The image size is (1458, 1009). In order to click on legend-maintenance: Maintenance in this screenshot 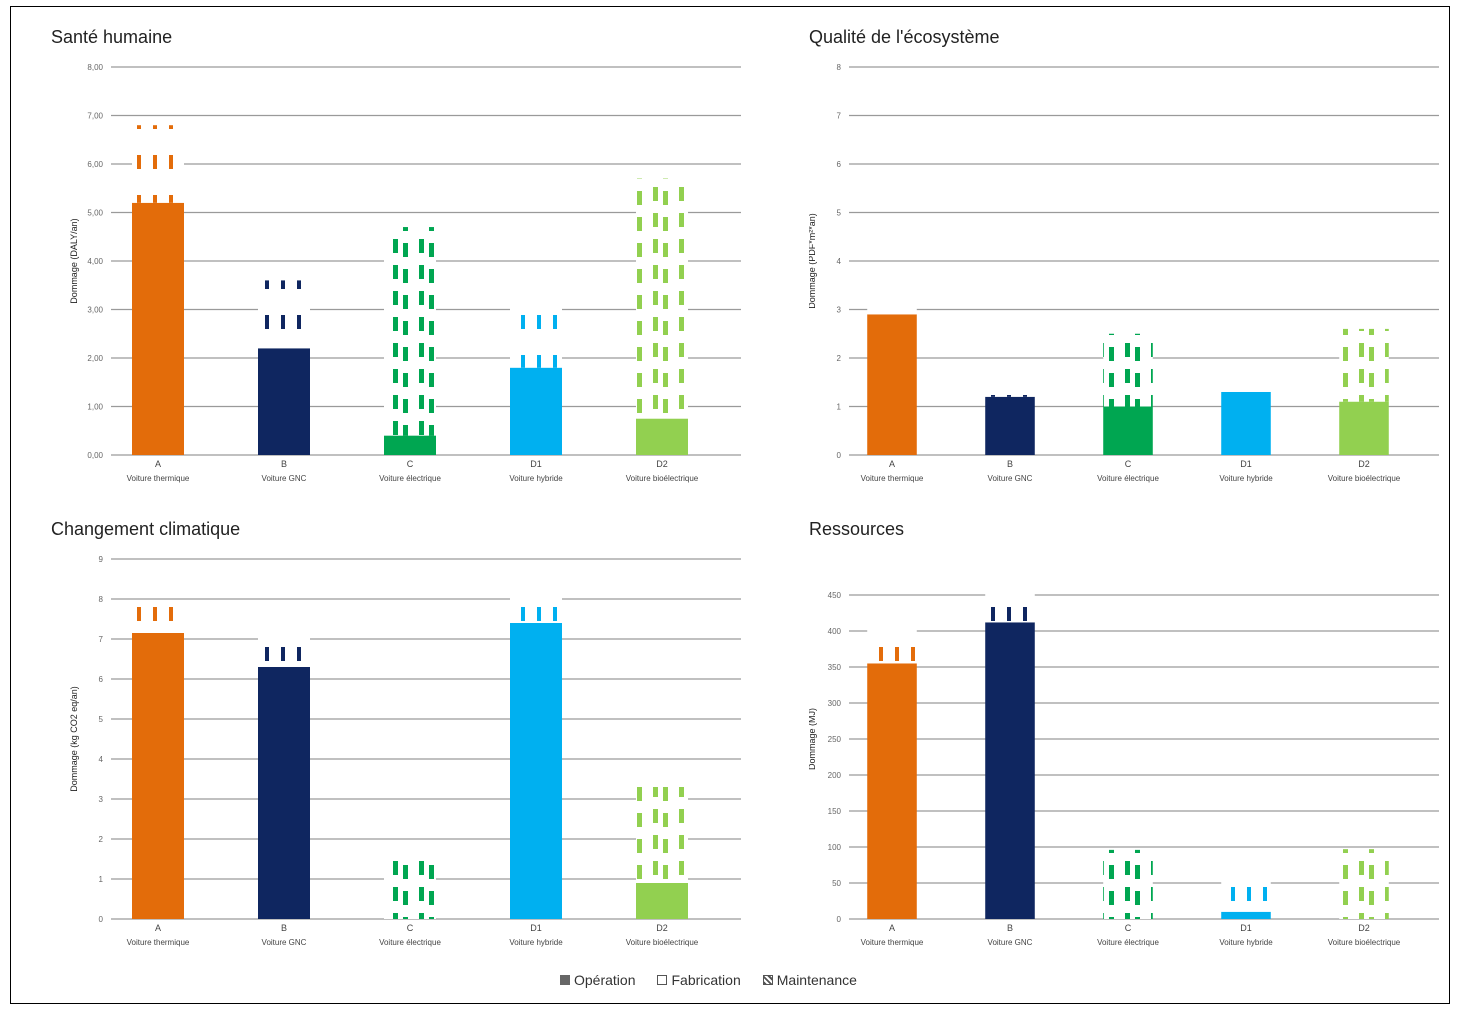, I will do `click(809, 980)`.